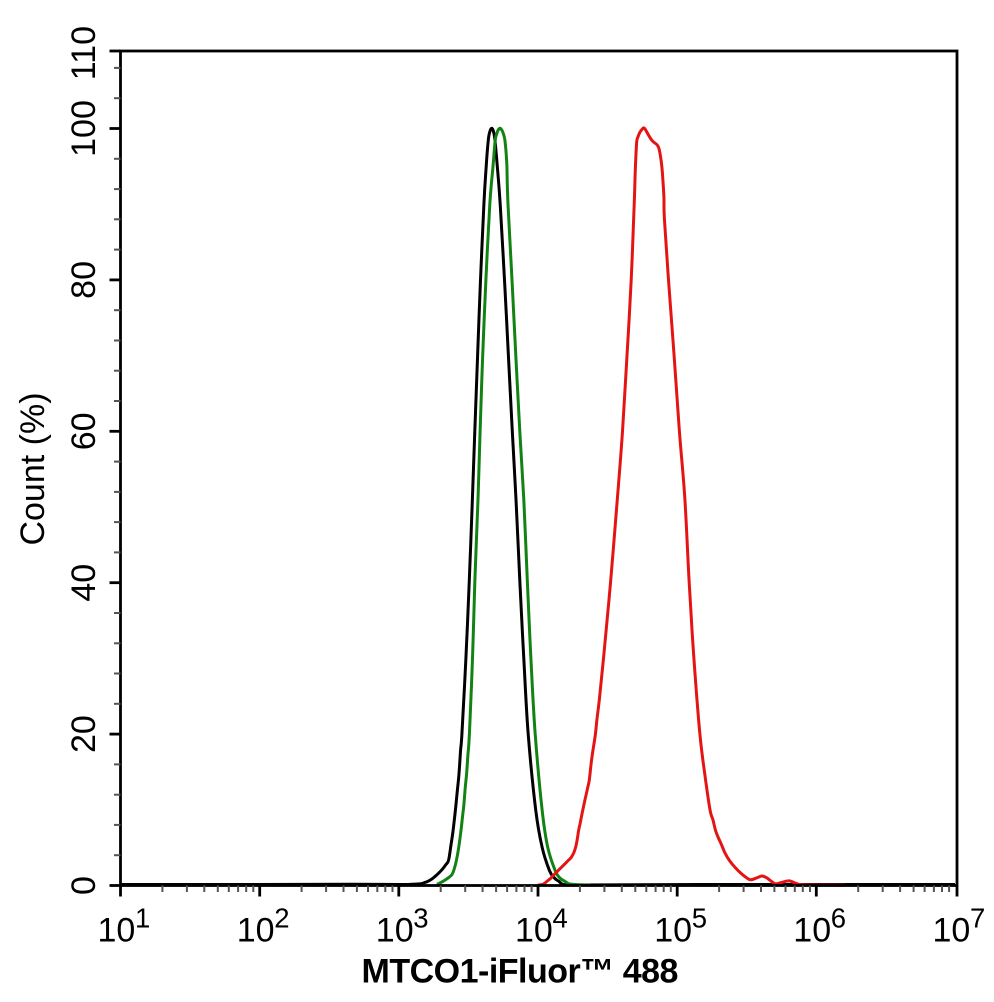  What do you see at coordinates (84, 734) in the screenshot?
I see `svg-text: 20` at bounding box center [84, 734].